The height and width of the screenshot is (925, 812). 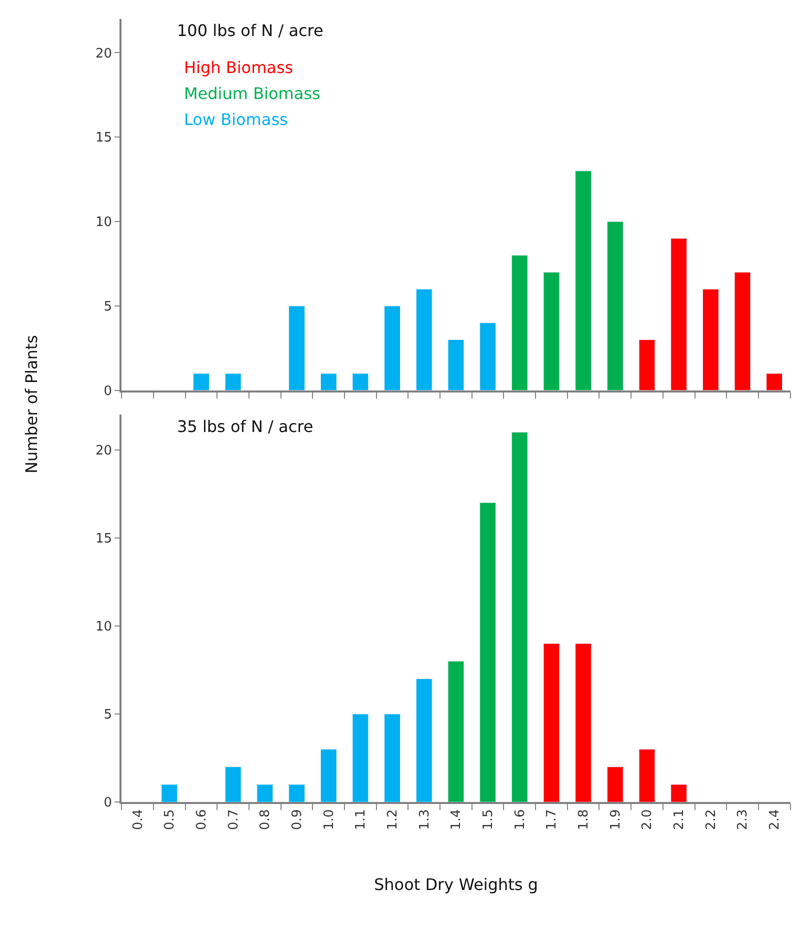 I want to click on x-tick-label: 1.0, so click(x=329, y=819).